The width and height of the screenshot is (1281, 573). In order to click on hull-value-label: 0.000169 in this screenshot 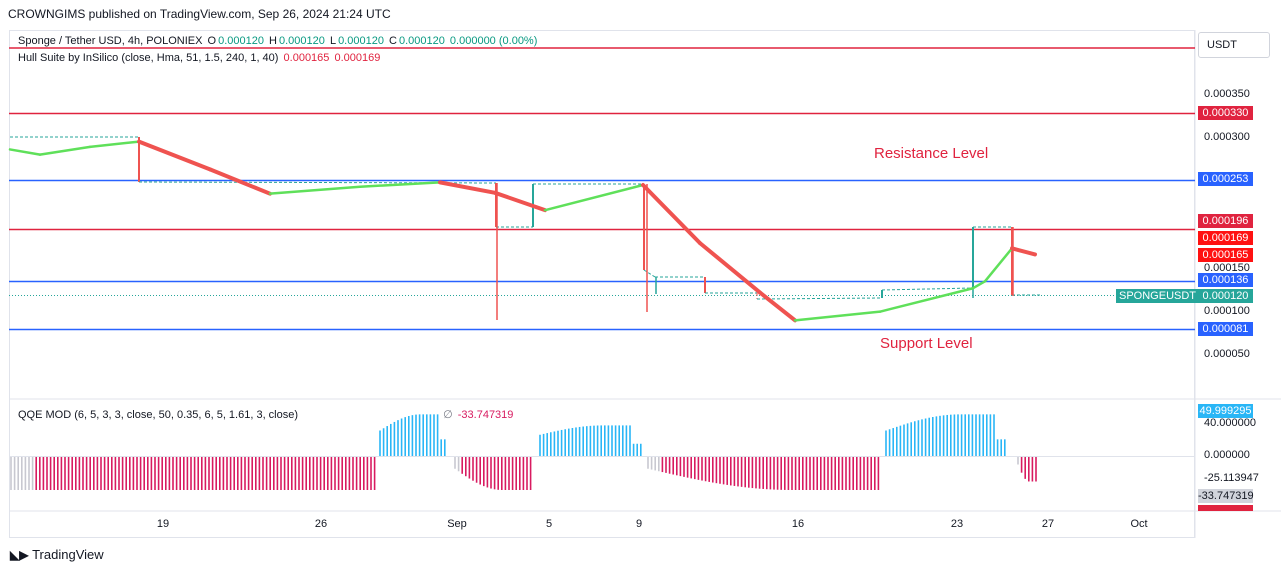, I will do `click(1225, 238)`.